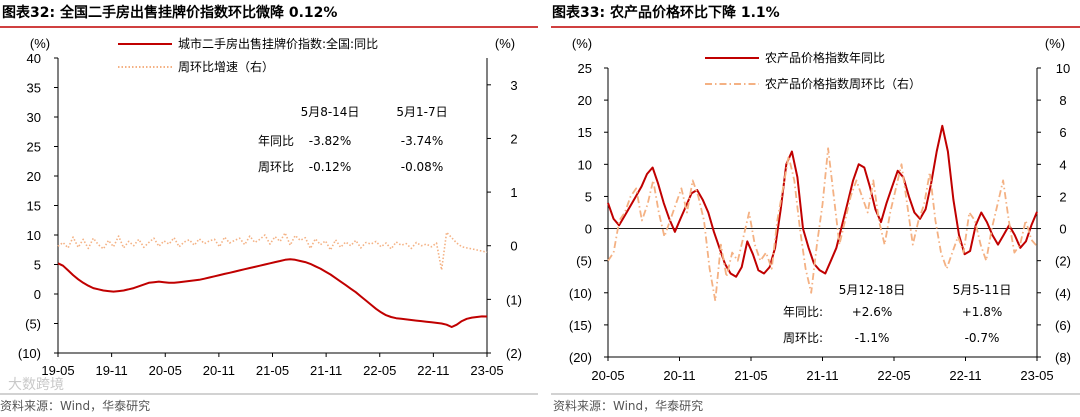  What do you see at coordinates (982, 290) in the screenshot?
I see `annotation-header: 5月5-11日` at bounding box center [982, 290].